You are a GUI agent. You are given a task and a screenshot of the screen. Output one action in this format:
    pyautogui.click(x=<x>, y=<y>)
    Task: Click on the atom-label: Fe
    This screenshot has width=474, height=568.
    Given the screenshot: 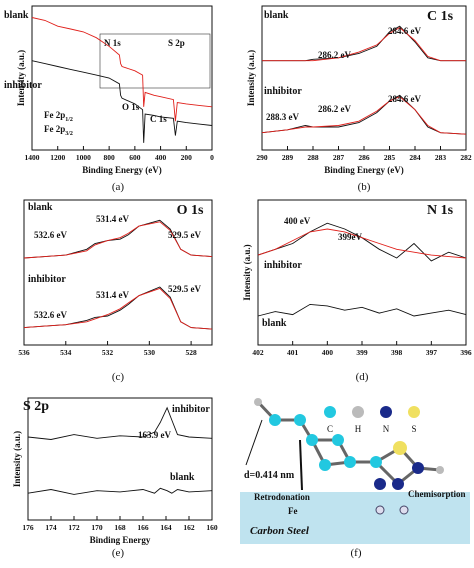 What is the action you would take?
    pyautogui.click(x=293, y=511)
    